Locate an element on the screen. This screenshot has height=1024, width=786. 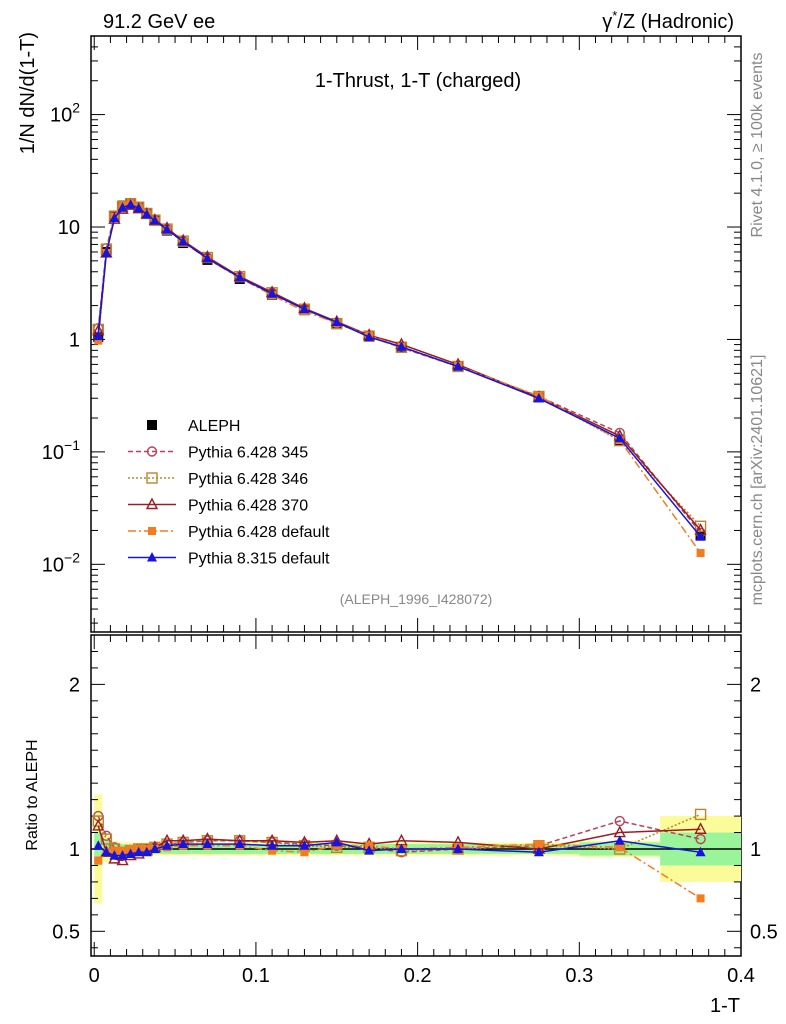
ratio-y-tick-label: 2 is located at coordinates (74, 685).